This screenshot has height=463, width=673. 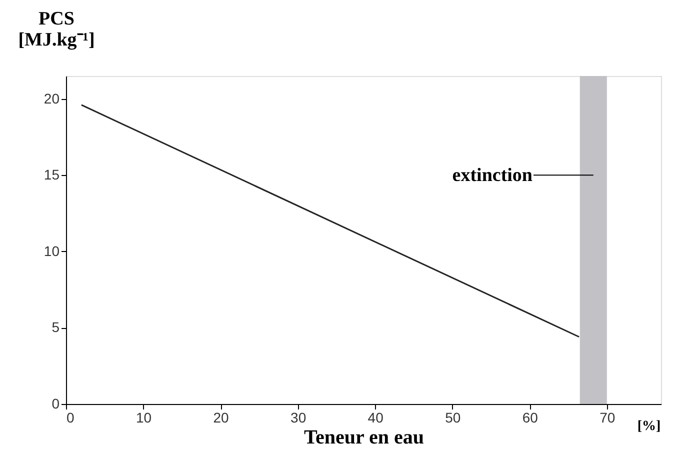 I want to click on y-tick-label: 20, so click(x=52, y=98).